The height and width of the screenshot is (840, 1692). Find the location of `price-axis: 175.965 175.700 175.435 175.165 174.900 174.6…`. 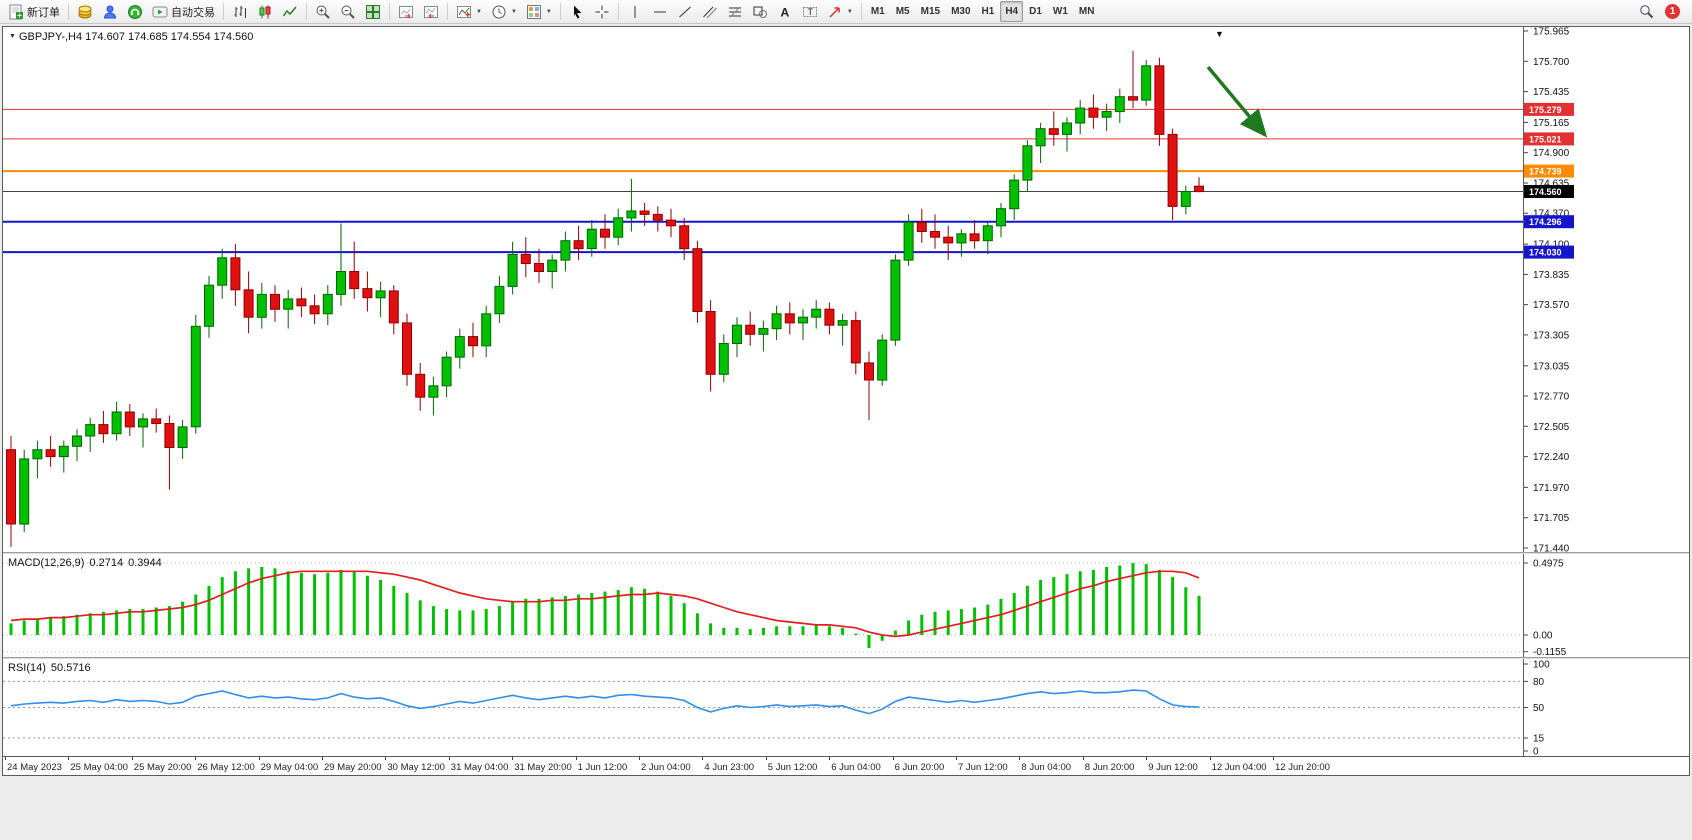

price-axis: 175.965 175.700 175.435 175.165 174.900 174.6… is located at coordinates (1606, 391).